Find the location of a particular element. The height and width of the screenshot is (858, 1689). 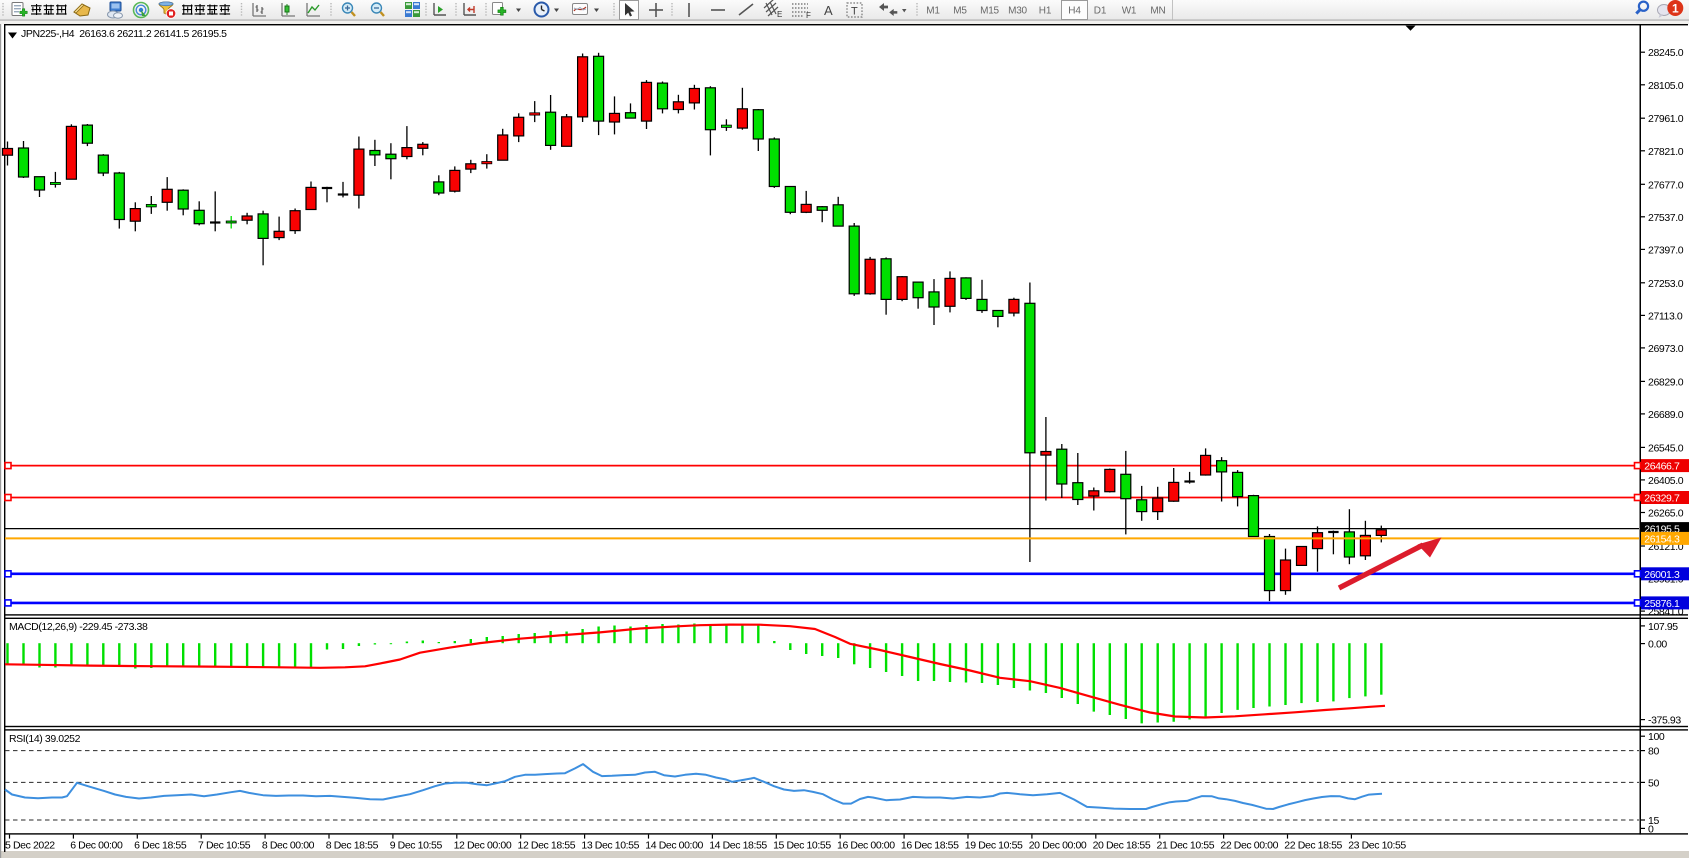

svg-text: 0 is located at coordinates (1651, 829).